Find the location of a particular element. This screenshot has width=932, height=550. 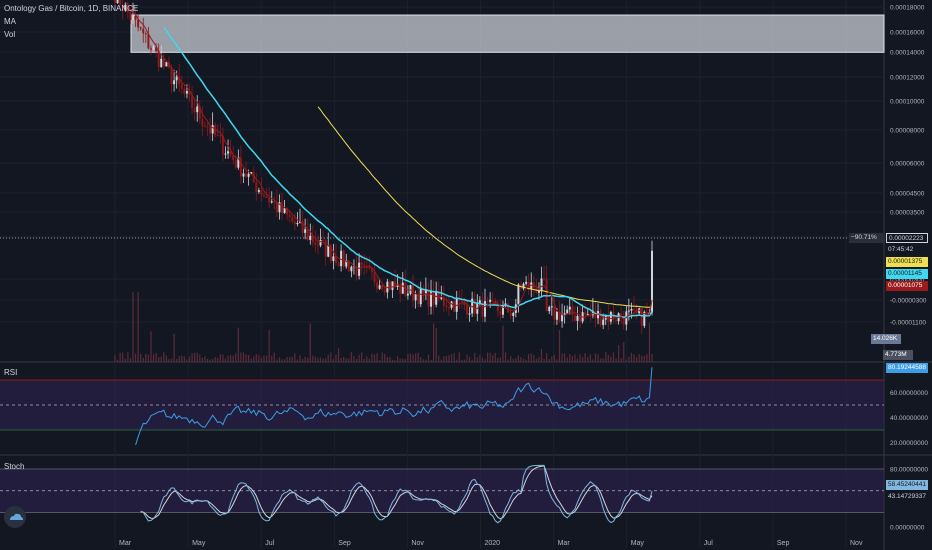

x-tick-label: Jul is located at coordinates (269, 543).